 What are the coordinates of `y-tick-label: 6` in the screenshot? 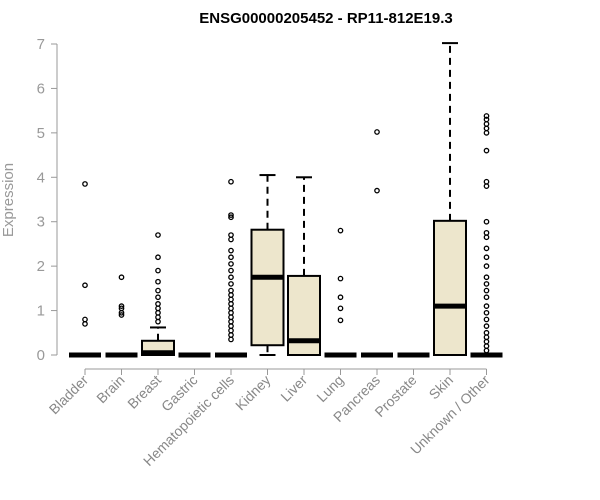 It's located at (41, 88).